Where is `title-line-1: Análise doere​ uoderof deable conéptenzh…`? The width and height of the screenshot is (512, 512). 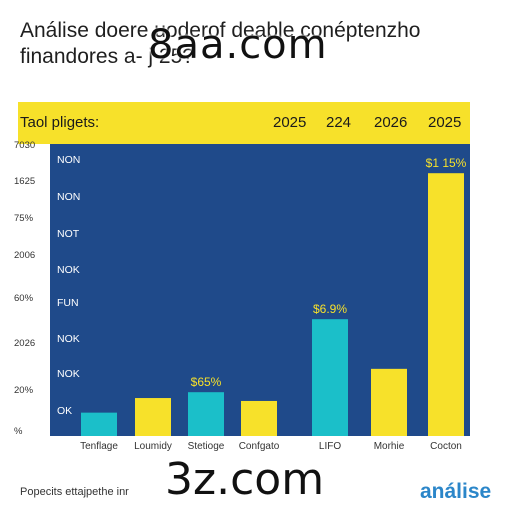 title-line-1: Análise doere​ uoderof deable conéptenzh… is located at coordinates (220, 30).